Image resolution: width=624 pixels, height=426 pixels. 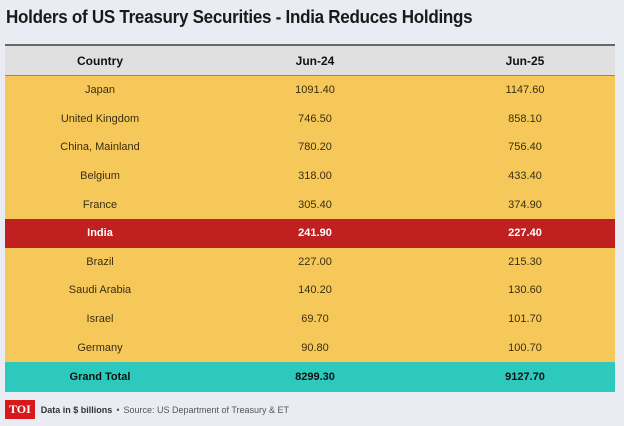 I want to click on country-cell: France, so click(x=100, y=204).